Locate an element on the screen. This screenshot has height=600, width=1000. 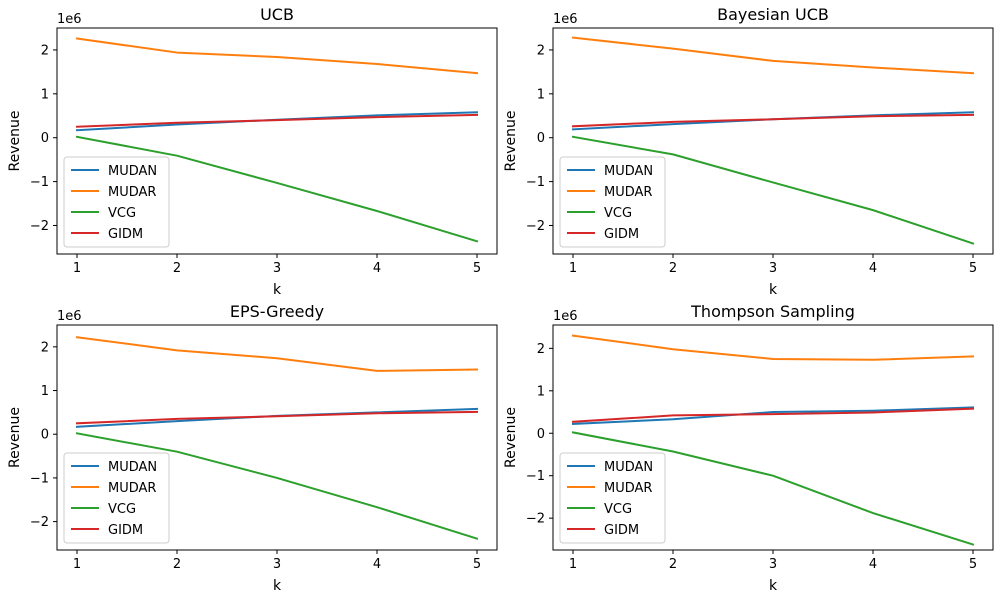
subplot-title: UCB is located at coordinates (277, 14).